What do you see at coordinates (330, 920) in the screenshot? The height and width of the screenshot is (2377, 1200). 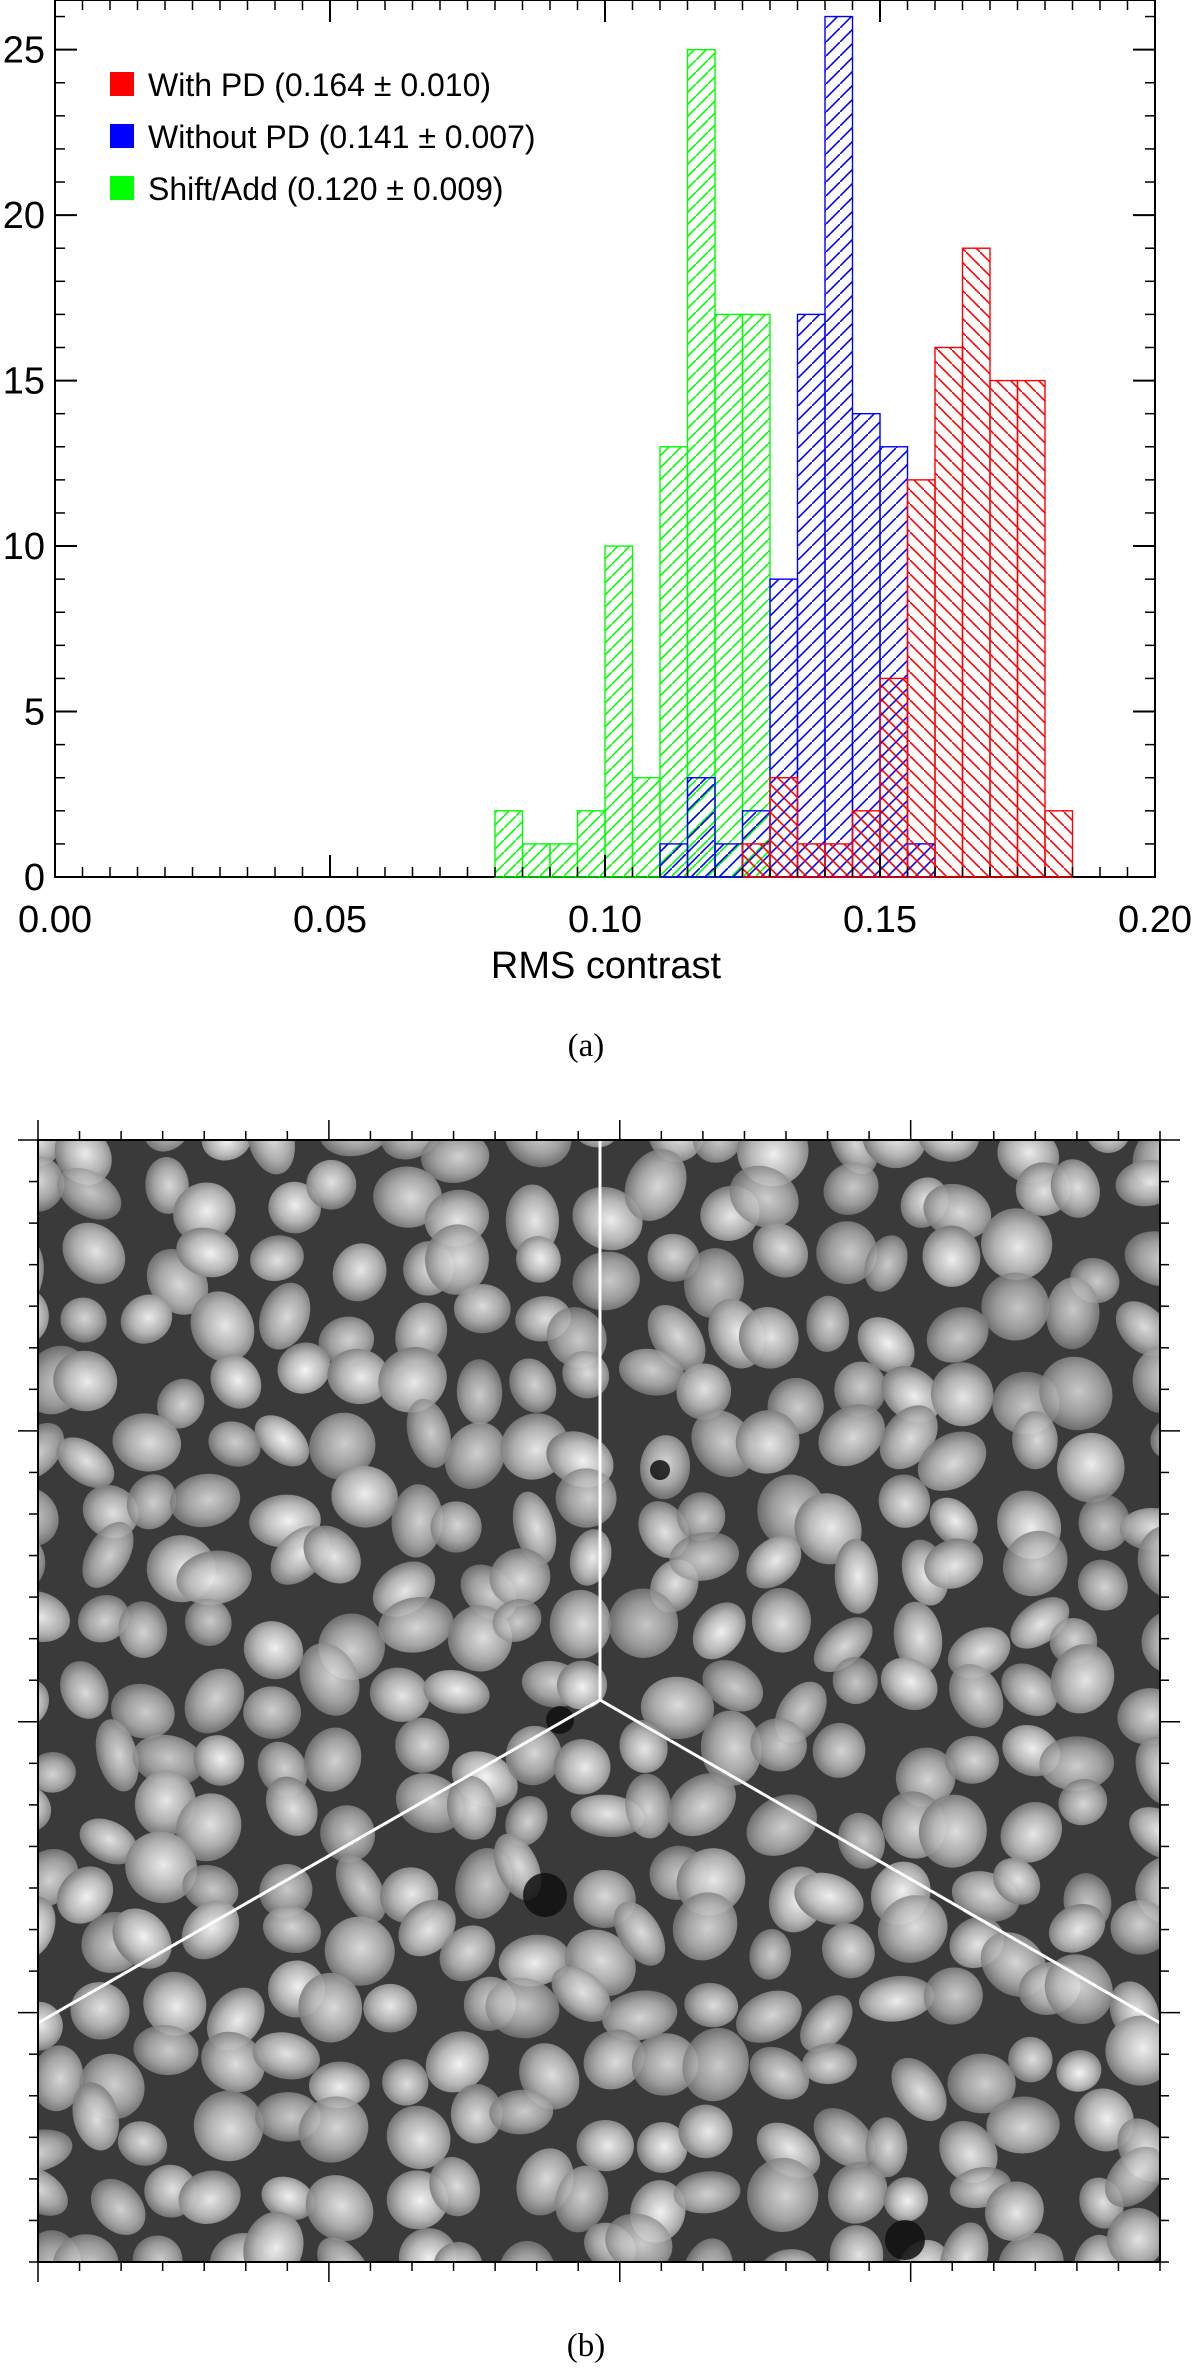 I see `x-tick-label: 0.05` at bounding box center [330, 920].